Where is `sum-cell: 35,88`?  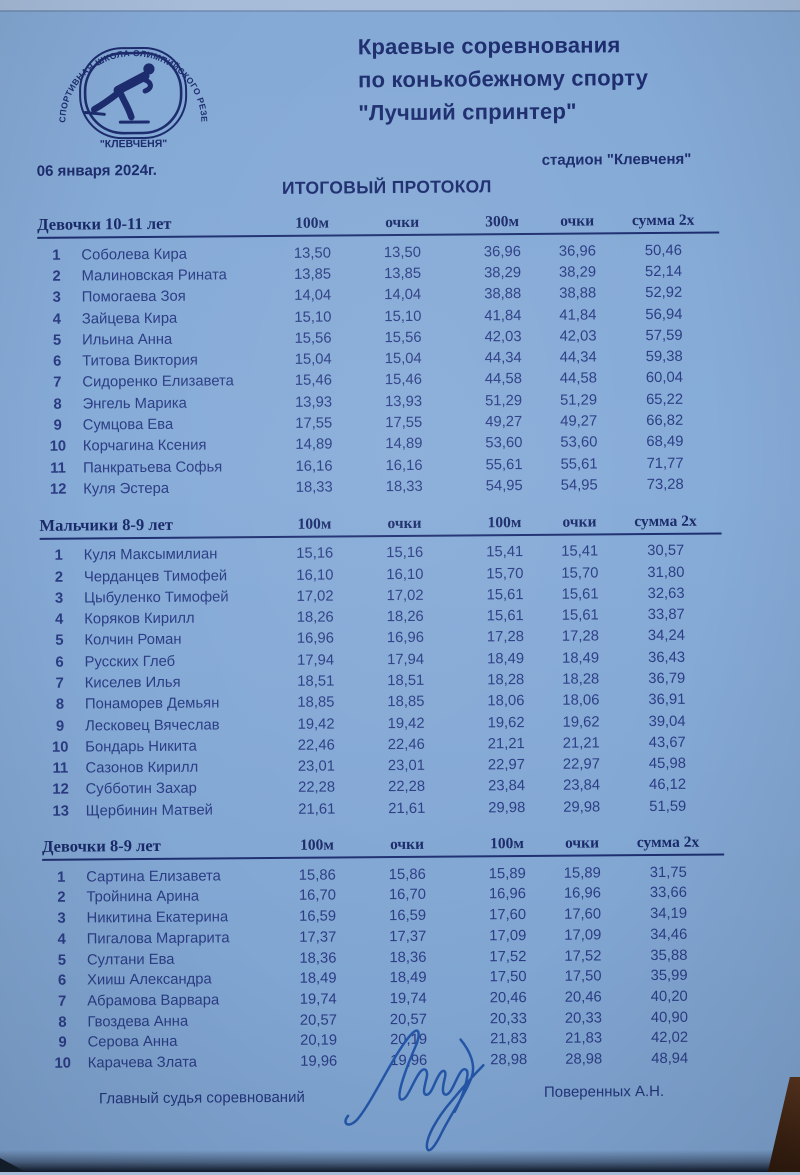 sum-cell: 35,88 is located at coordinates (669, 955).